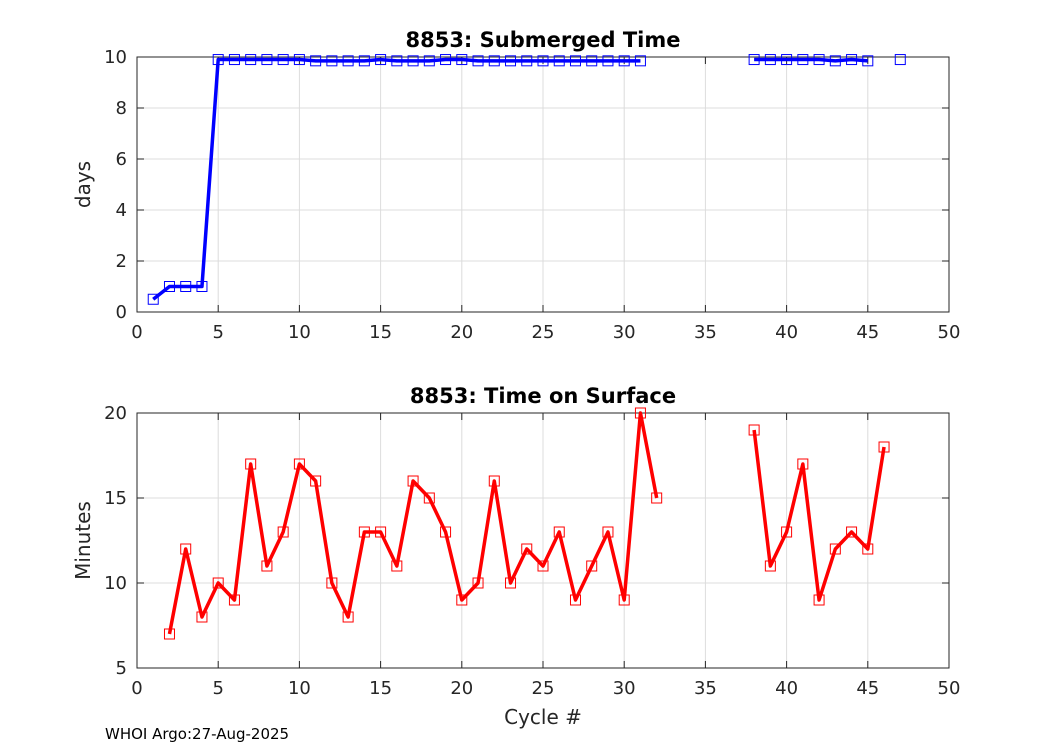  What do you see at coordinates (786, 332) in the screenshot?
I see `x-tick-label: 40` at bounding box center [786, 332].